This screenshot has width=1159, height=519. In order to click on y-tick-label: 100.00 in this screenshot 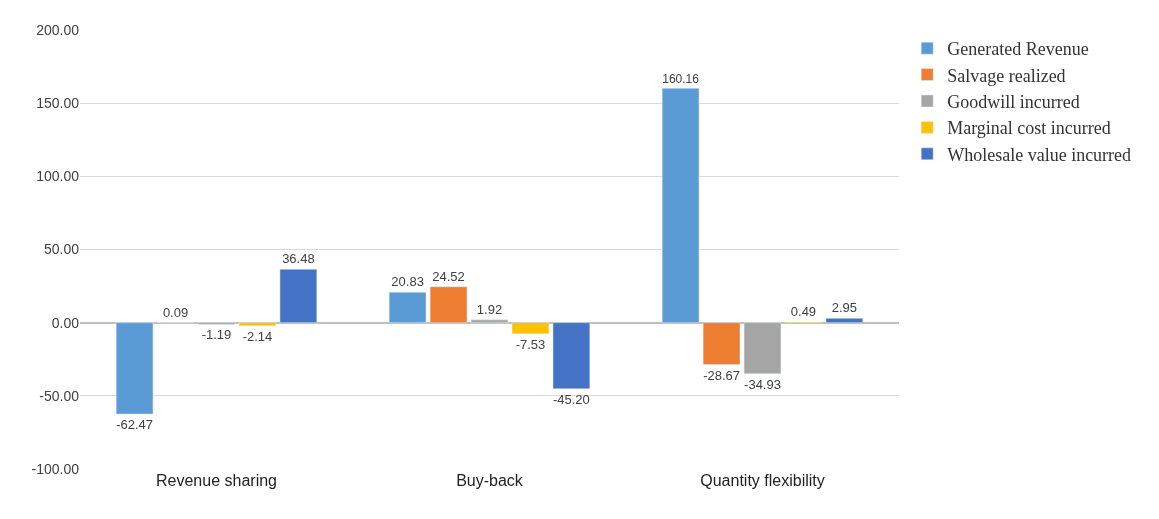, I will do `click(58, 176)`.